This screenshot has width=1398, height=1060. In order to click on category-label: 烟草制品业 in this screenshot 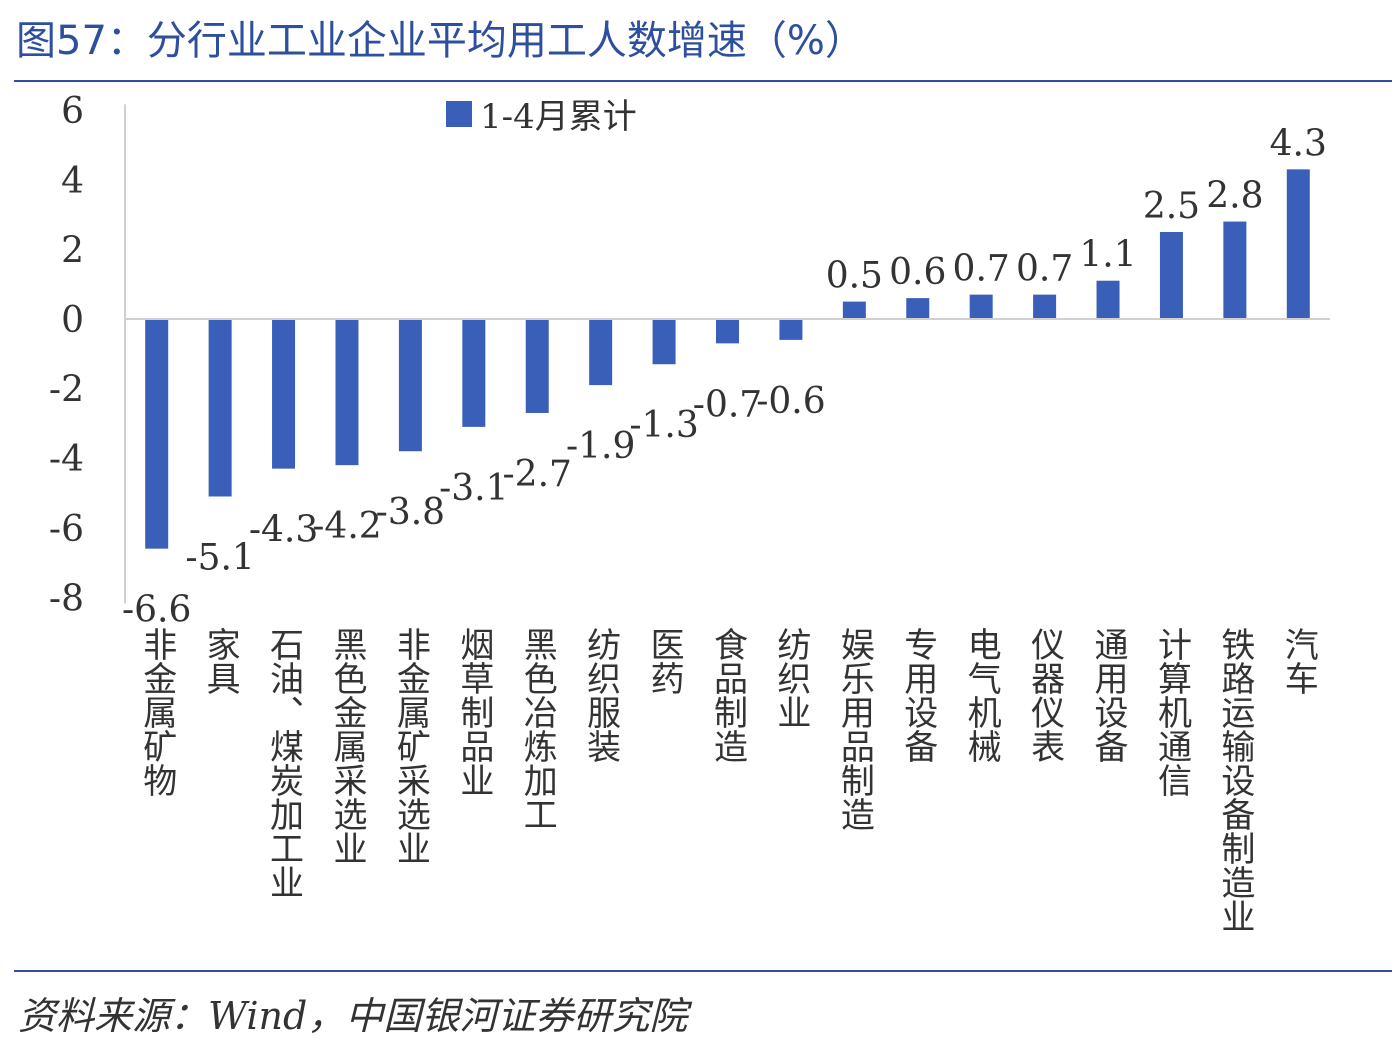, I will do `click(474, 712)`.